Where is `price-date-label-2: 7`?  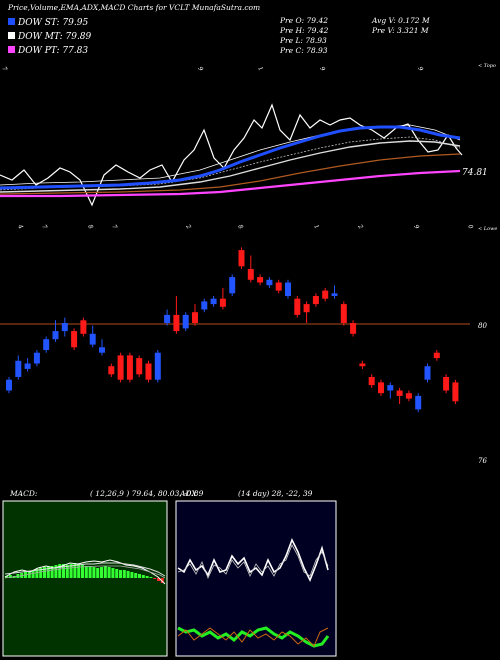 price-date-label-2: 7 is located at coordinates (44, 227).